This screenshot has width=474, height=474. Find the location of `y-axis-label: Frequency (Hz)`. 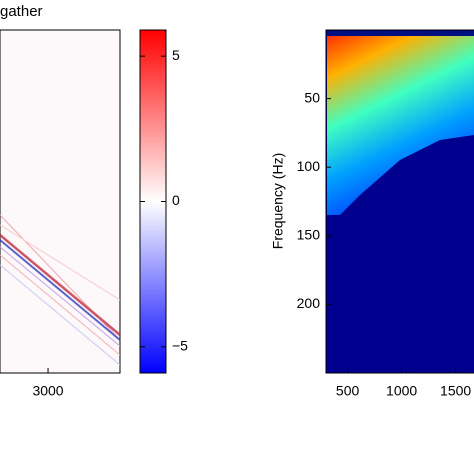

y-axis-label: Frequency (Hz) is located at coordinates (278, 201).